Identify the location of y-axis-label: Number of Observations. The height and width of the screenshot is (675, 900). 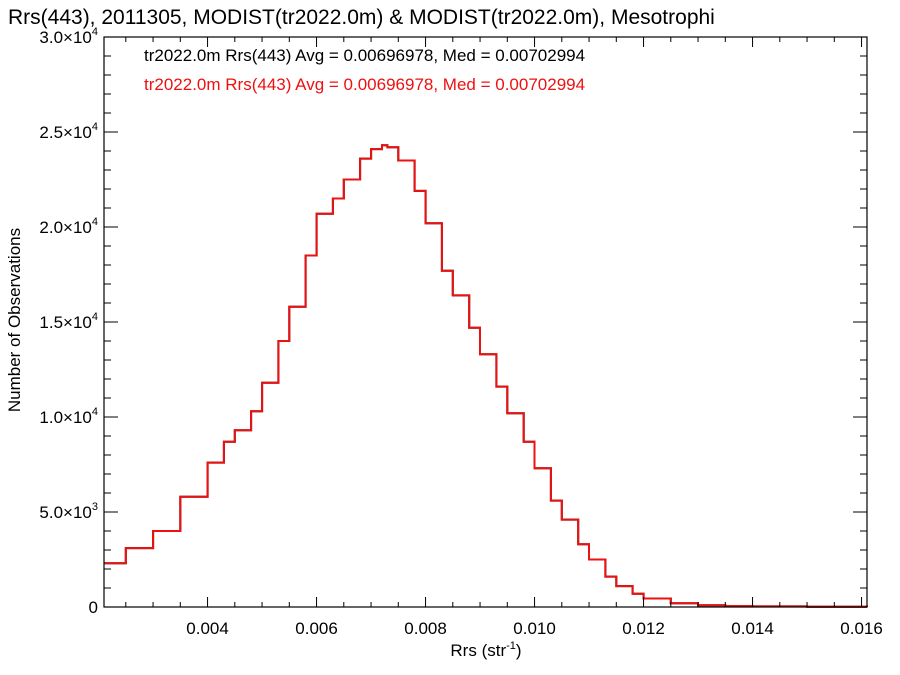
(14, 320).